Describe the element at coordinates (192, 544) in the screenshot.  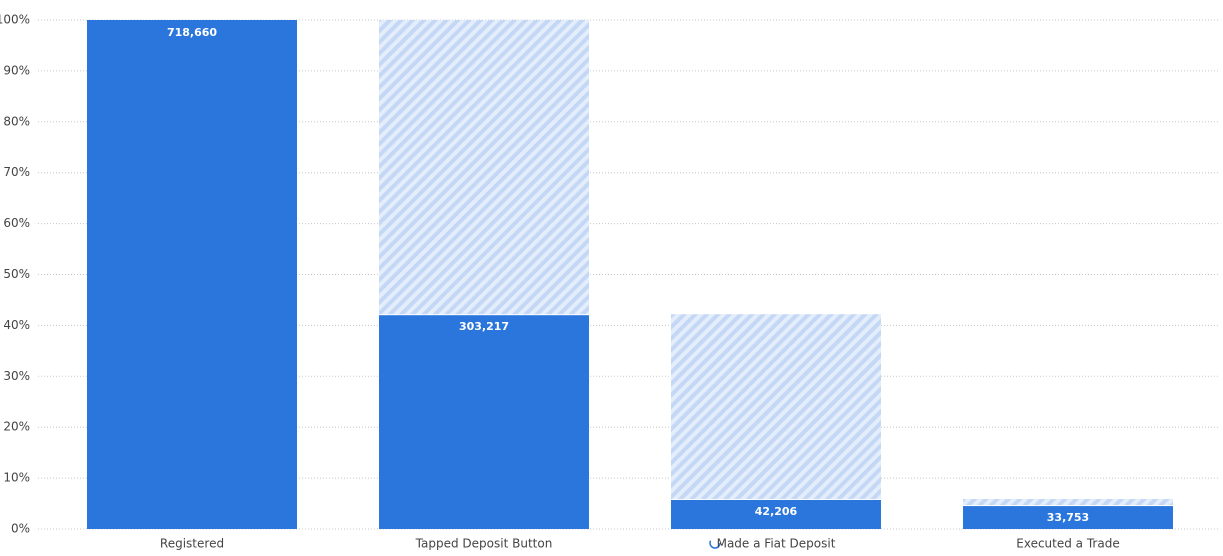
I see `x-tick-label: Registered` at that location.